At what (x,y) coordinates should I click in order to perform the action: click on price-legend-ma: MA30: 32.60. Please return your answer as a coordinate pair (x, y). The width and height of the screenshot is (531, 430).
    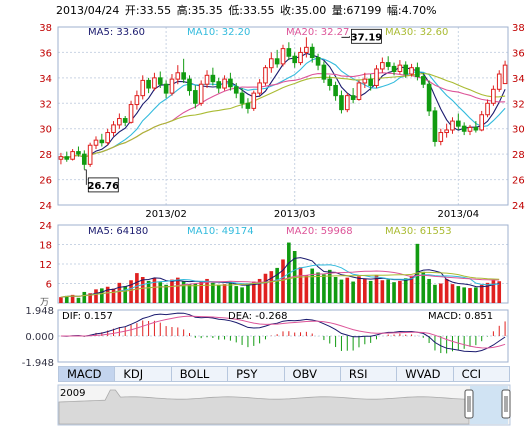
    Looking at the image, I should click on (416, 32).